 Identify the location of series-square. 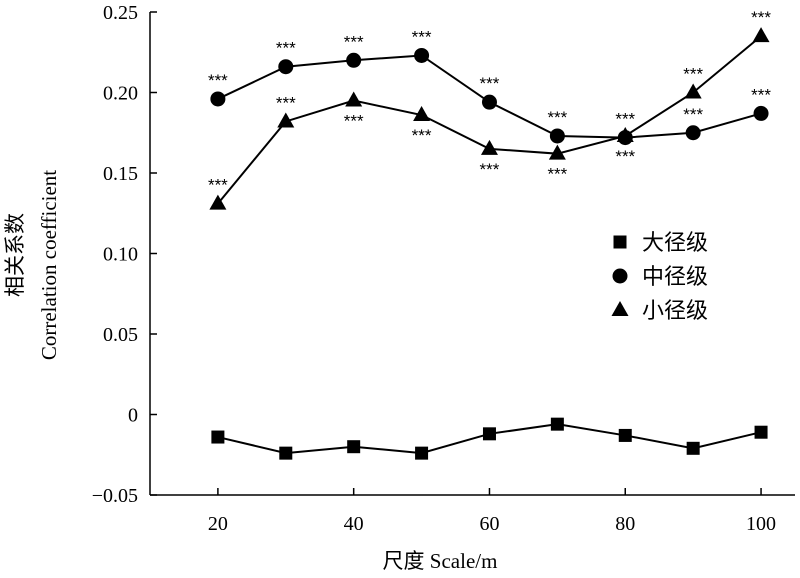
(489, 438).